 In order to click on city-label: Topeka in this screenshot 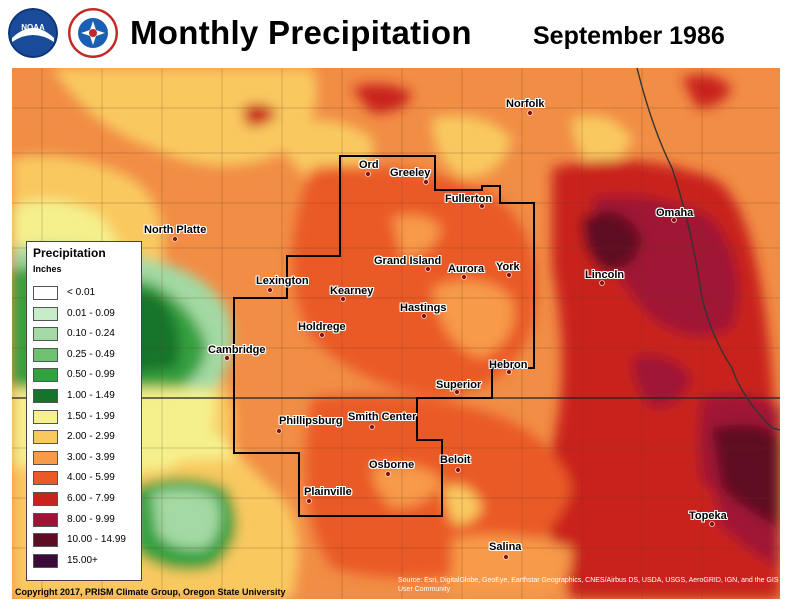, I will do `click(708, 516)`.